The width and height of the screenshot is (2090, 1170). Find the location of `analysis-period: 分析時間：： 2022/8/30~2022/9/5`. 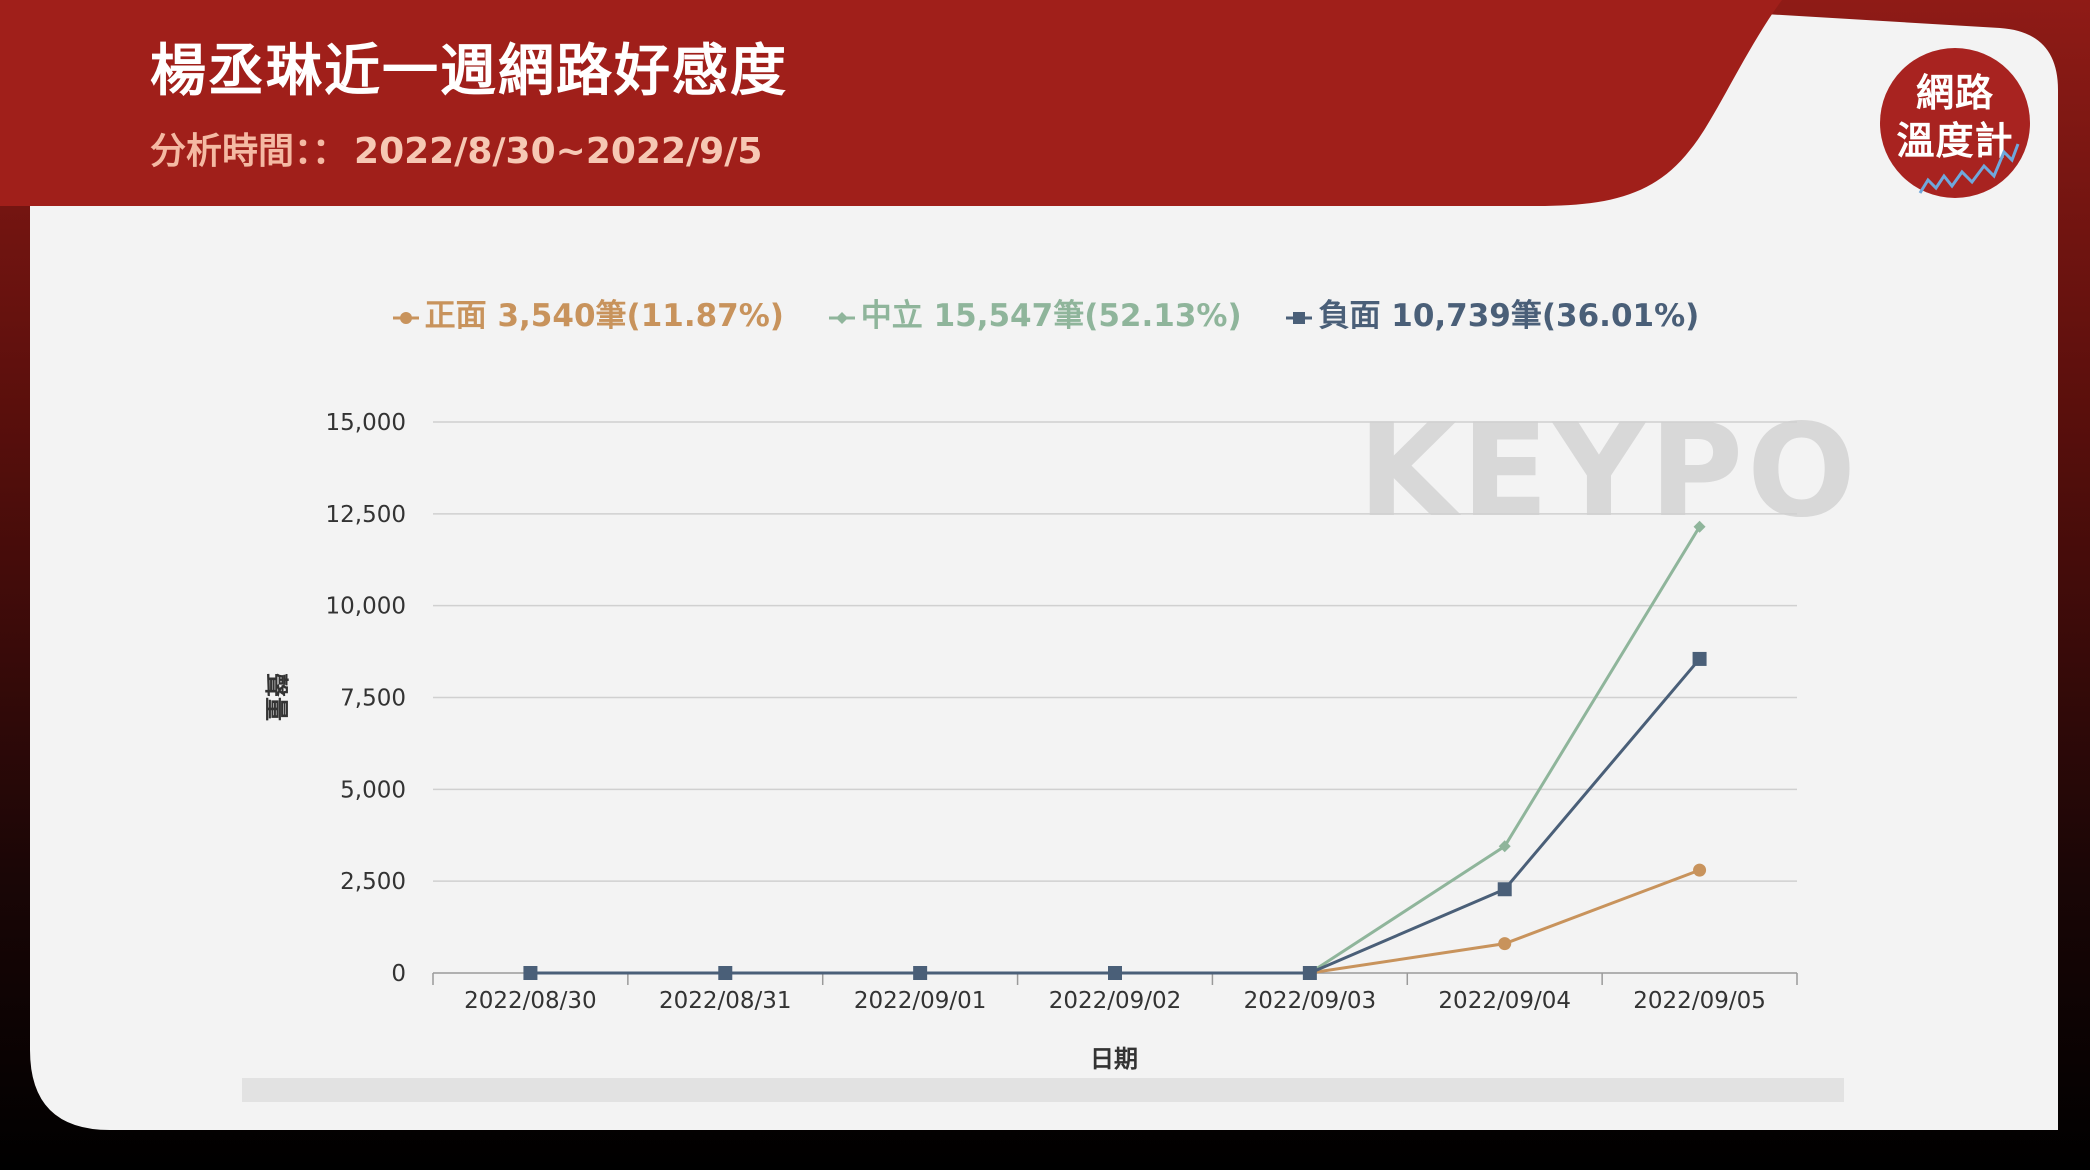

analysis-period: 分析時間：： 2022/8/30~2022/9/5 is located at coordinates (456, 148).